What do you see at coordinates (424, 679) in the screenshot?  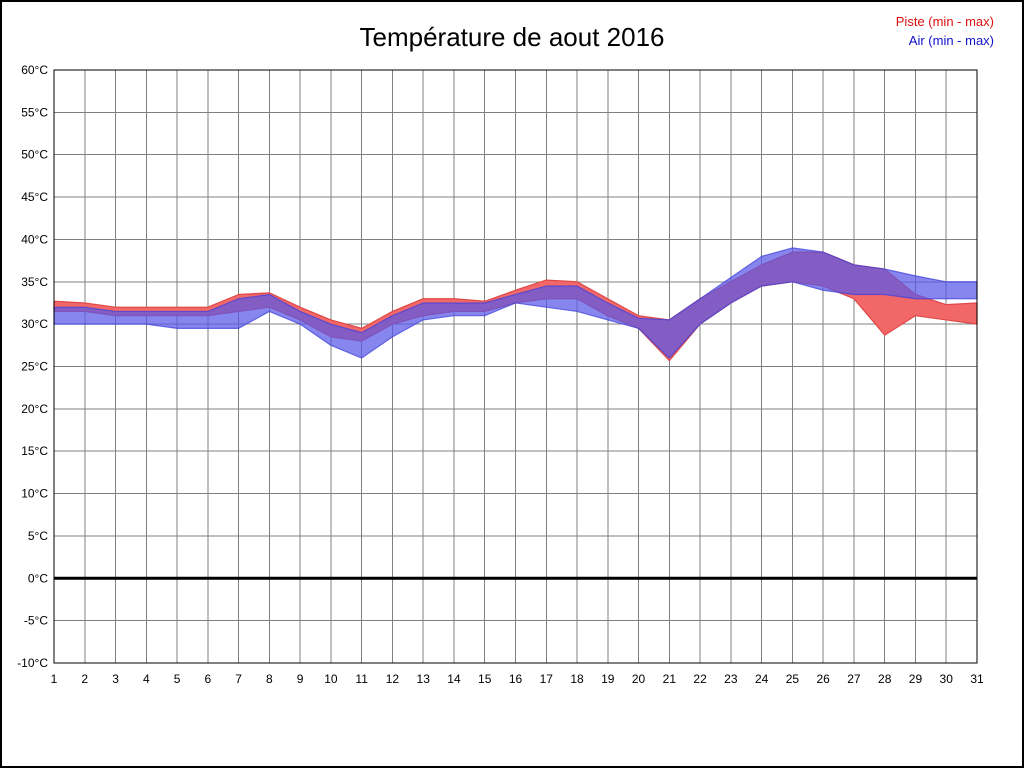 I see `x-tick-label: 13` at bounding box center [424, 679].